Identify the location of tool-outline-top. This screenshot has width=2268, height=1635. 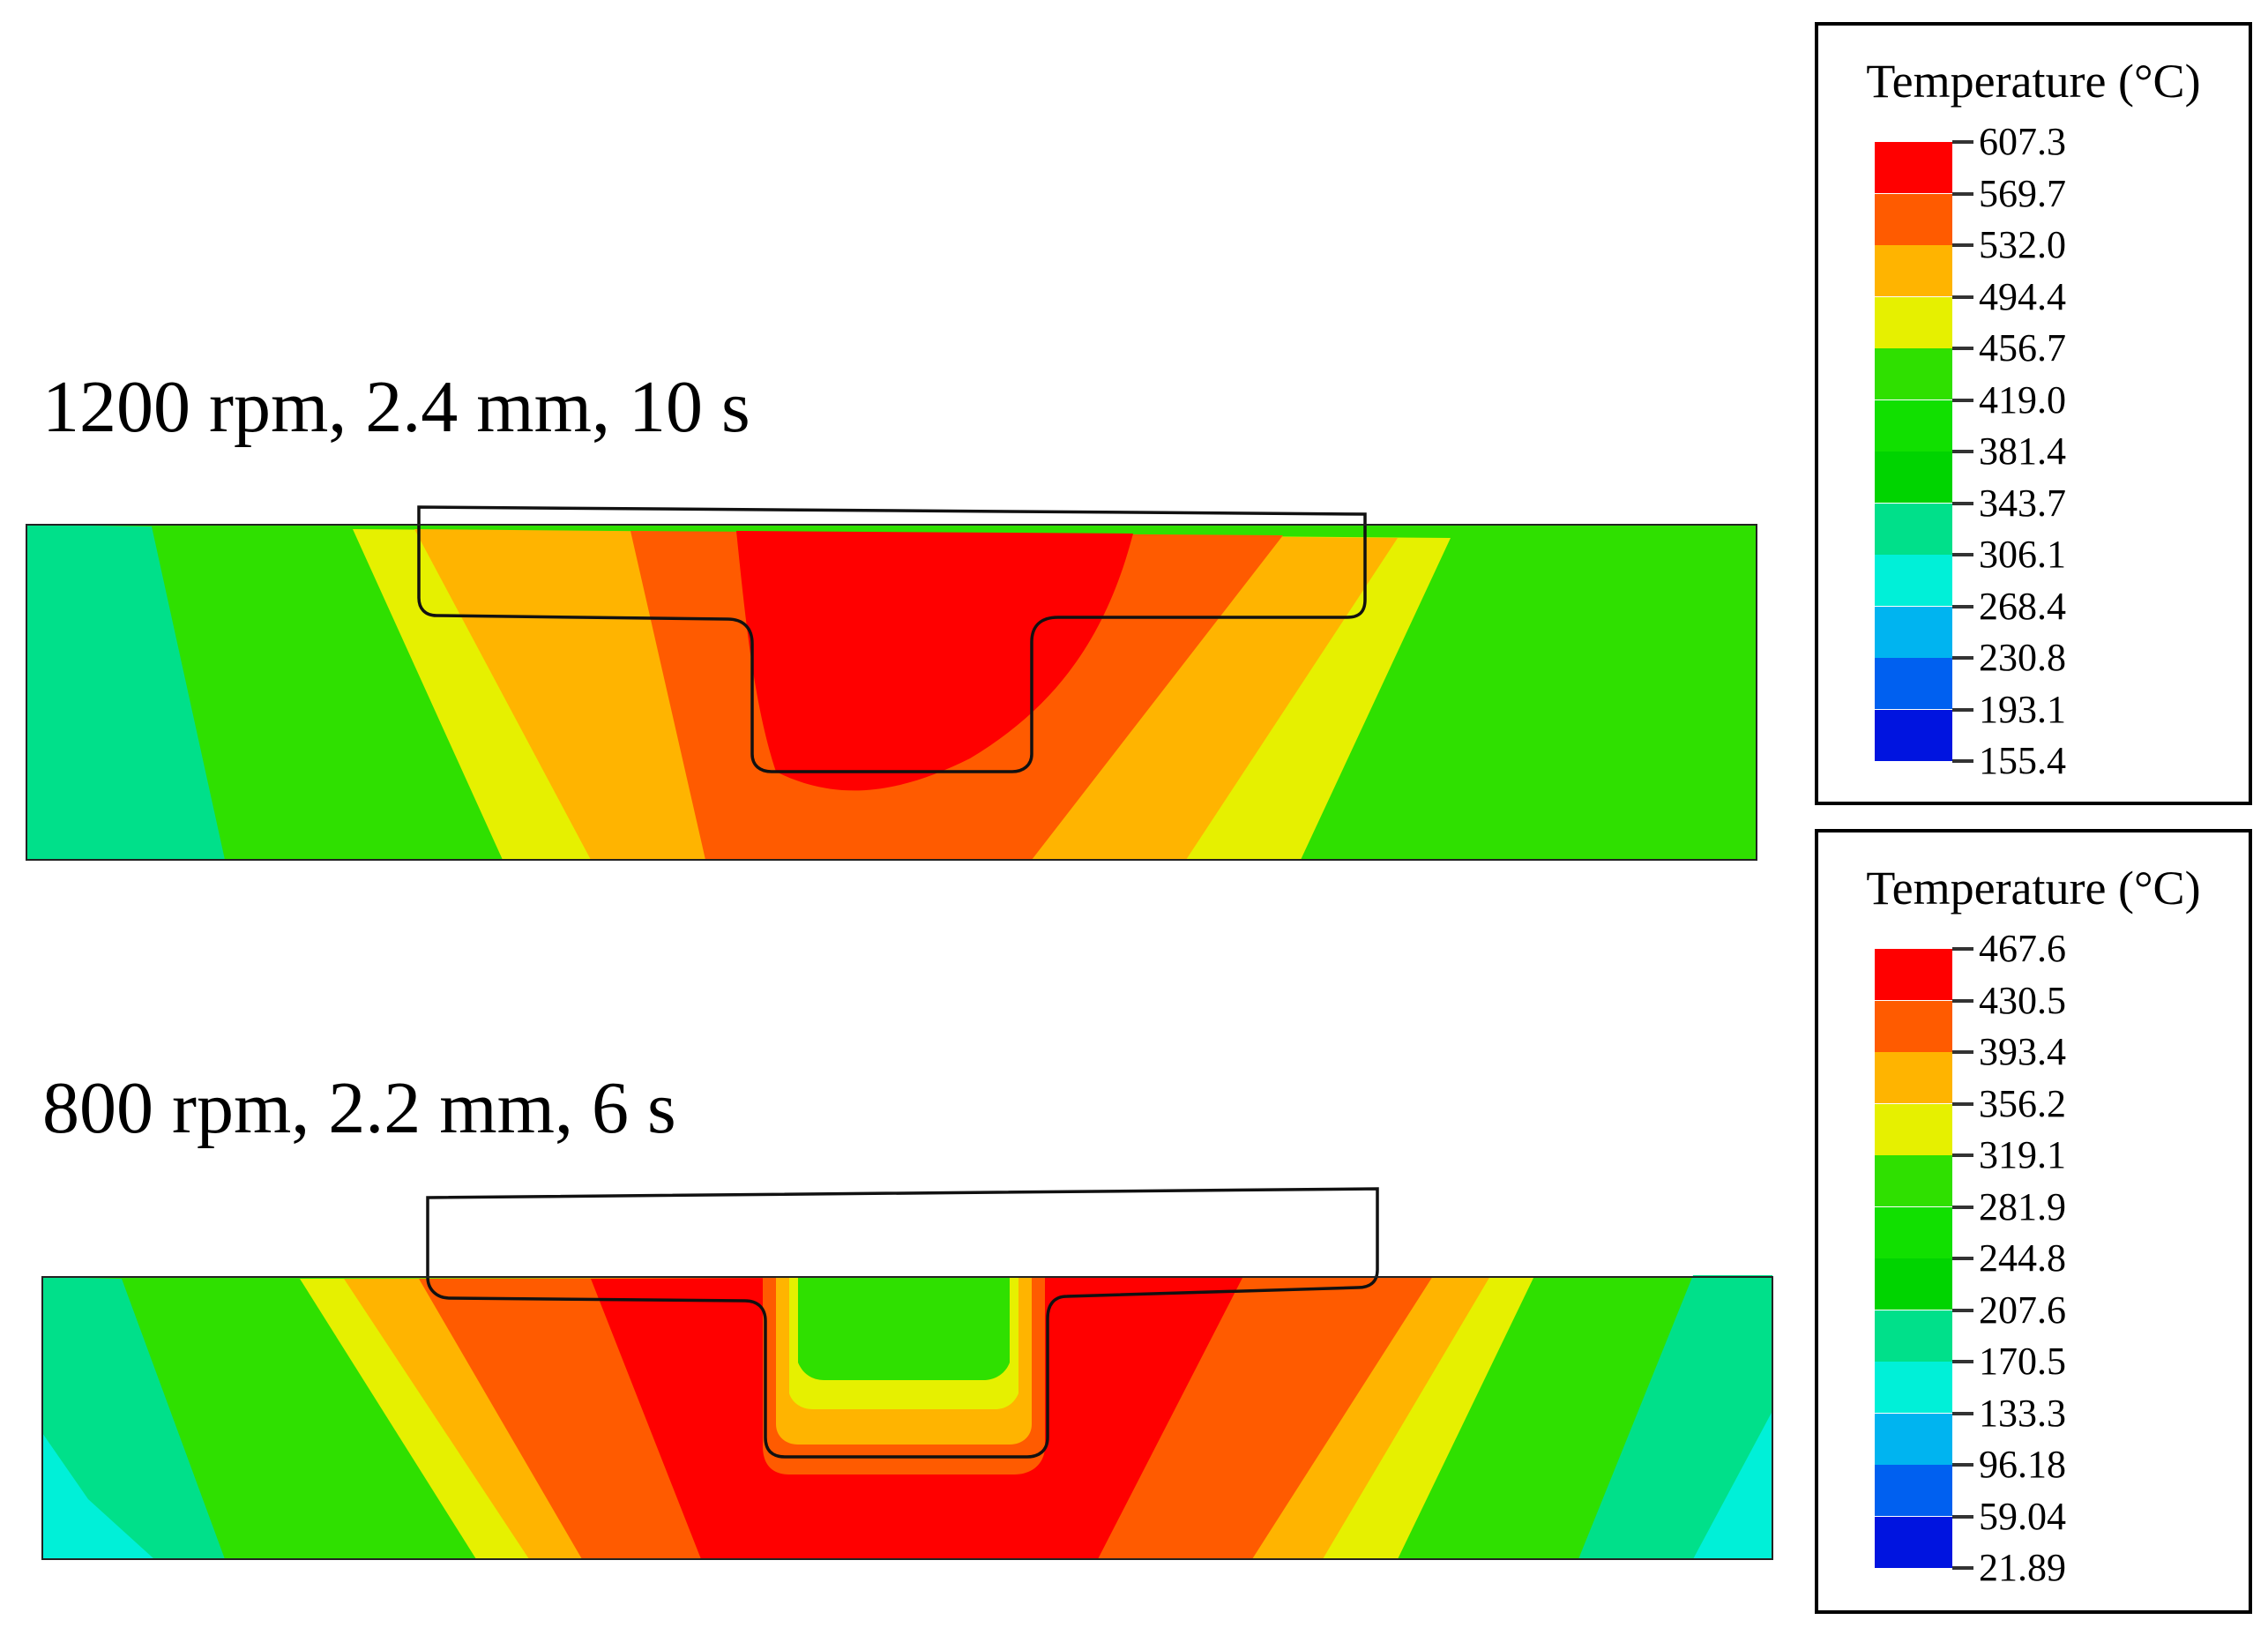
(892, 639).